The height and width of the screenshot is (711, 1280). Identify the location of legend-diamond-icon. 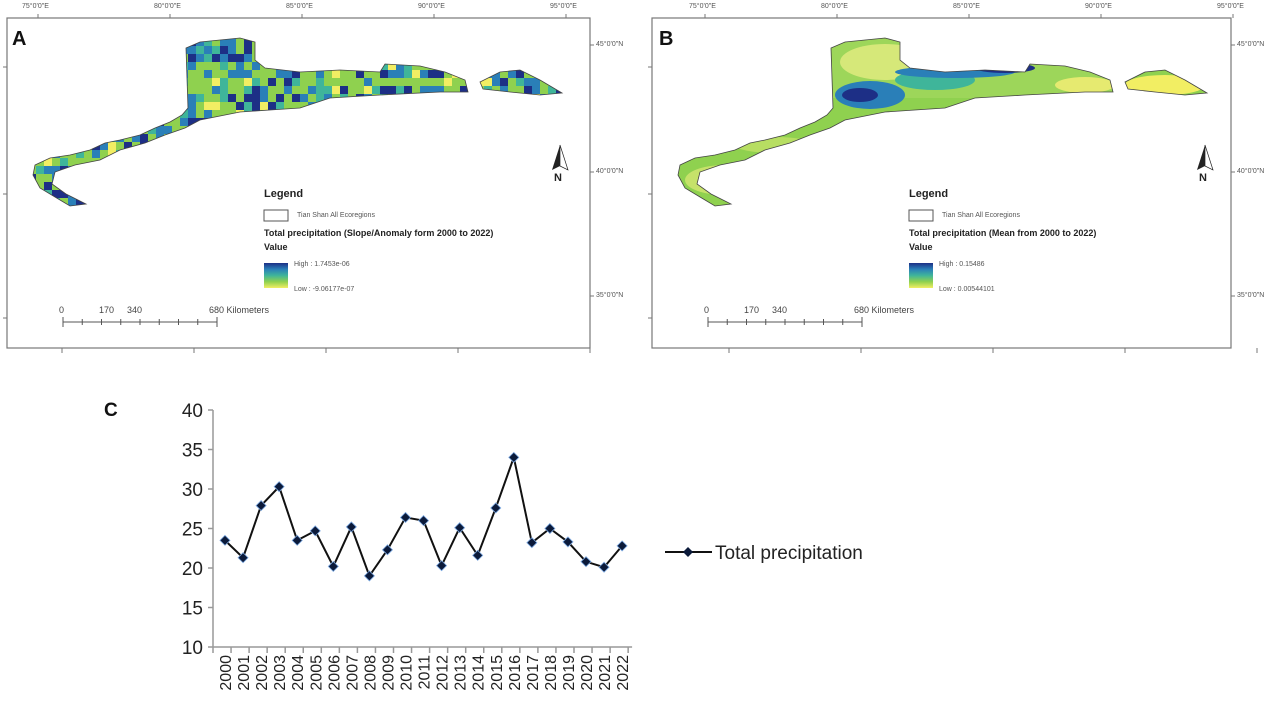
(688, 552).